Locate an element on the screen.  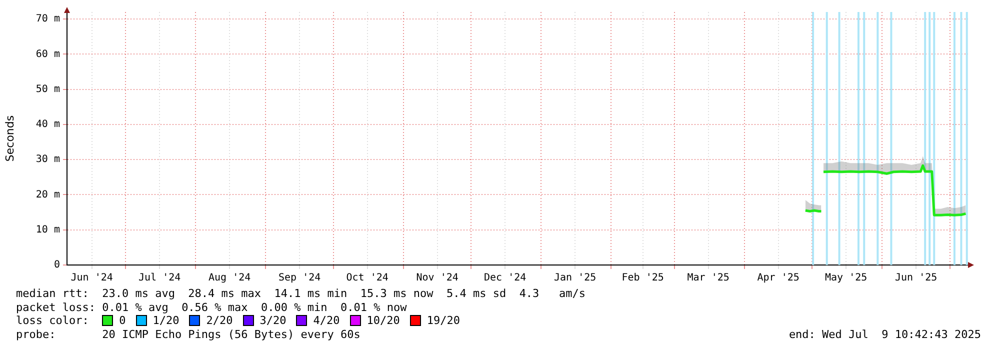
y-tick-label: 50 m is located at coordinates (48, 89).